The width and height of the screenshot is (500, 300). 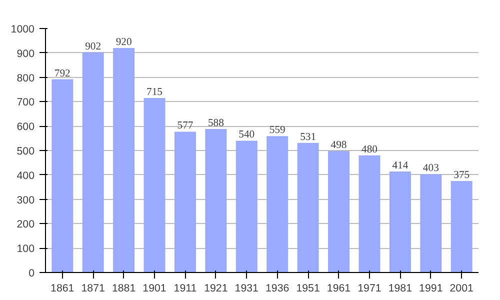 What do you see at coordinates (25, 54) in the screenshot?
I see `y-tick-label: 900` at bounding box center [25, 54].